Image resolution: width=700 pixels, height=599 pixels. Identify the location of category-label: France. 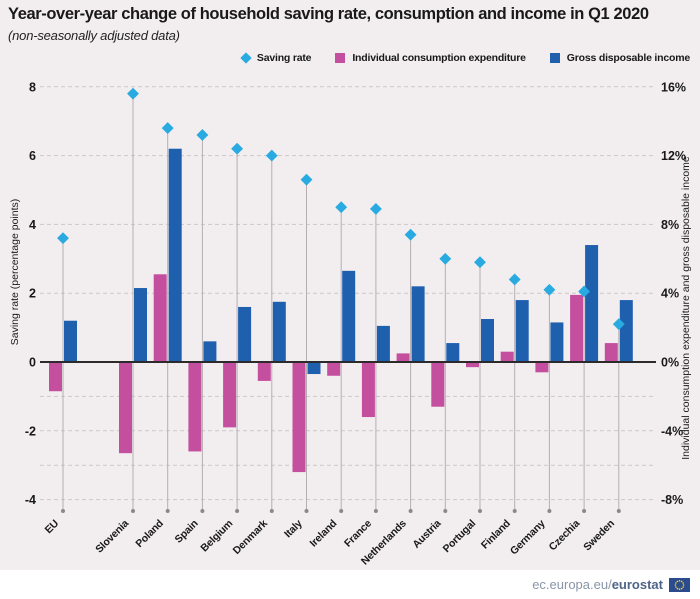
(358, 533).